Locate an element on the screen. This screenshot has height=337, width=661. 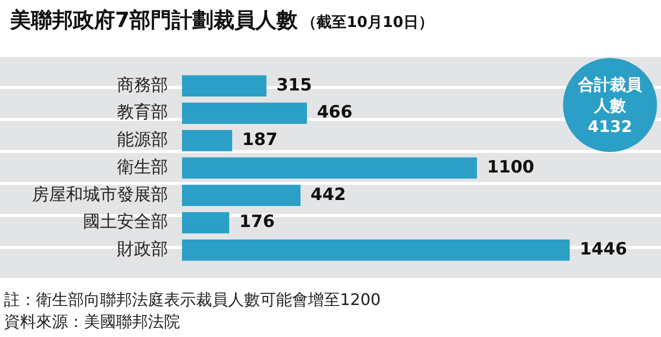
text: 註：衛生部向聯邦法庭表示裁員人數可能會增至1200 is located at coordinates (192, 300).